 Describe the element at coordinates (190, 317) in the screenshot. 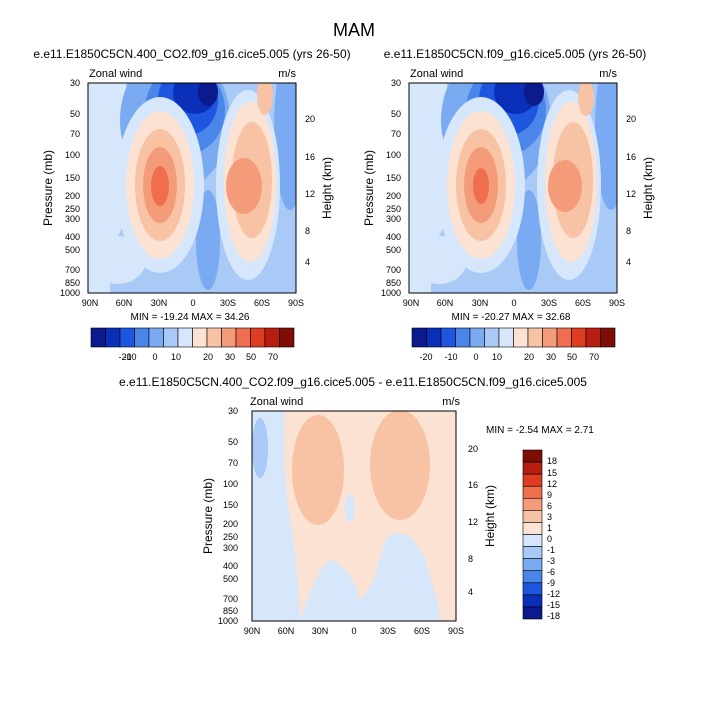

I see `panel-left-min-max: MIN = -19.24 MAX = 34.26` at that location.